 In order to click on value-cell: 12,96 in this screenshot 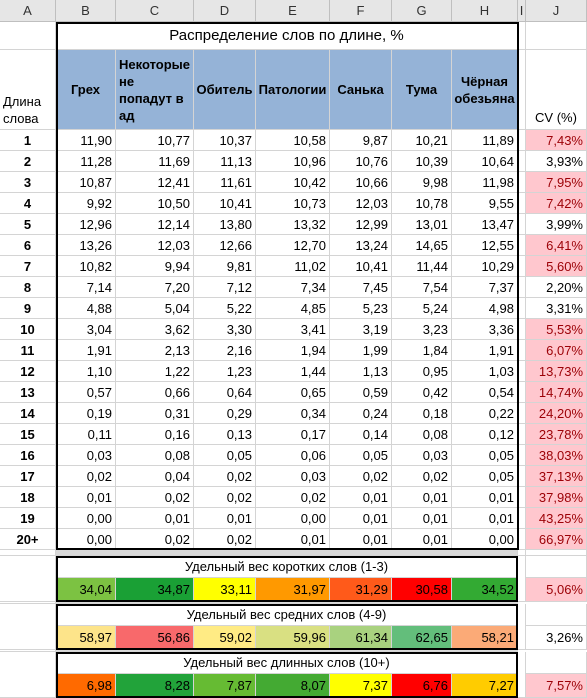, I will do `click(86, 224)`.